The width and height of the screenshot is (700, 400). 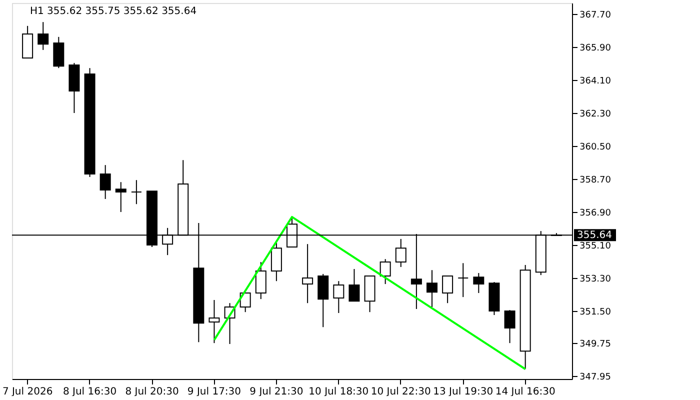 What do you see at coordinates (596, 49) in the screenshot?
I see `y-tick-label: 365.90` at bounding box center [596, 49].